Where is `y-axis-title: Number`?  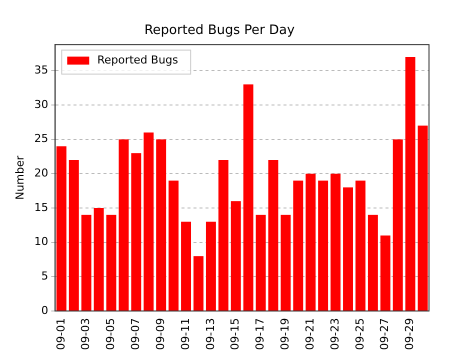 y-axis-title: Number is located at coordinates (19, 177).